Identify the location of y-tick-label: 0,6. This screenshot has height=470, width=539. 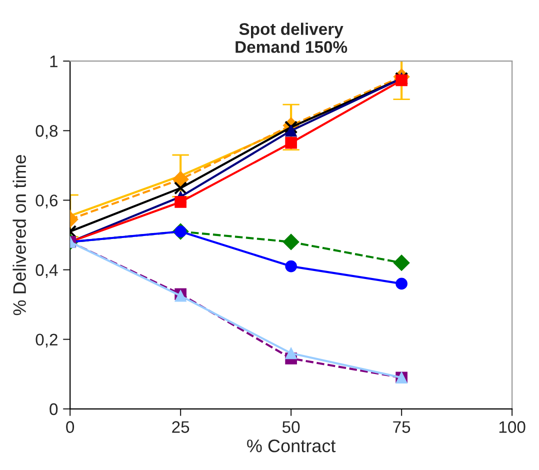
(47, 201).